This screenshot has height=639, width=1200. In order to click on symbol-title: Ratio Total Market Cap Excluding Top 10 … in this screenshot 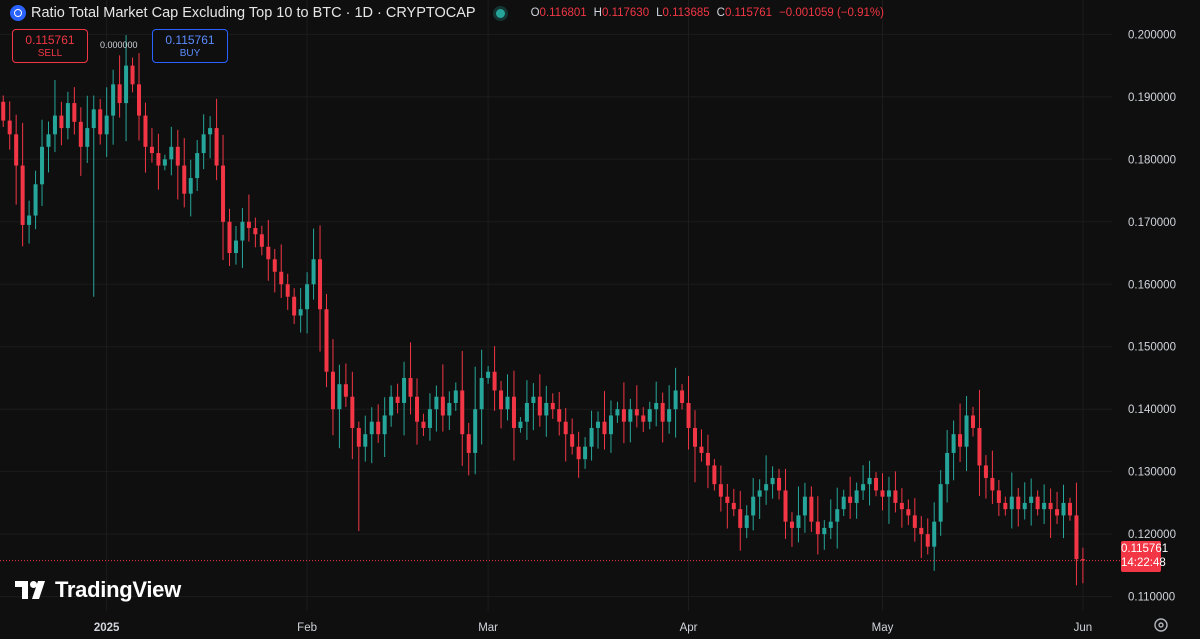, I will do `click(253, 13)`.